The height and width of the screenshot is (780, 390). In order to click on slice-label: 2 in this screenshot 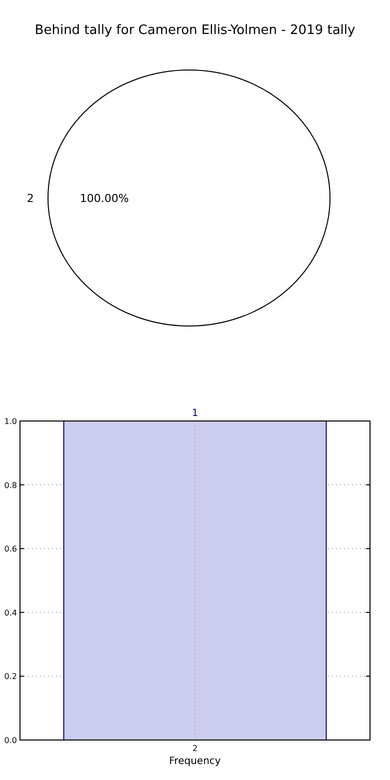, I will do `click(30, 198)`.